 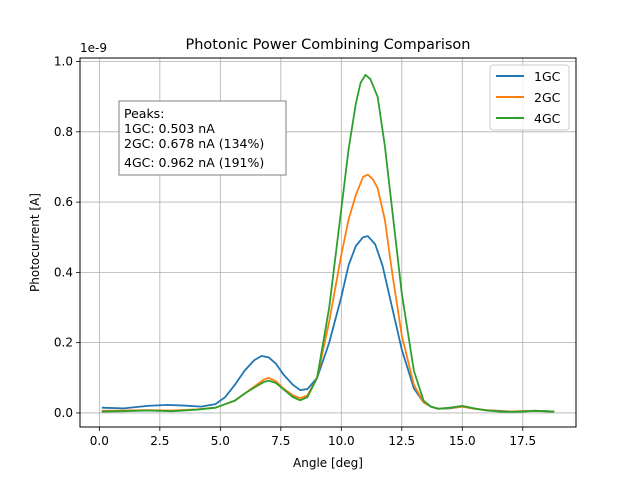 I want to click on y-tick-label: 1.0, so click(x=63, y=62).